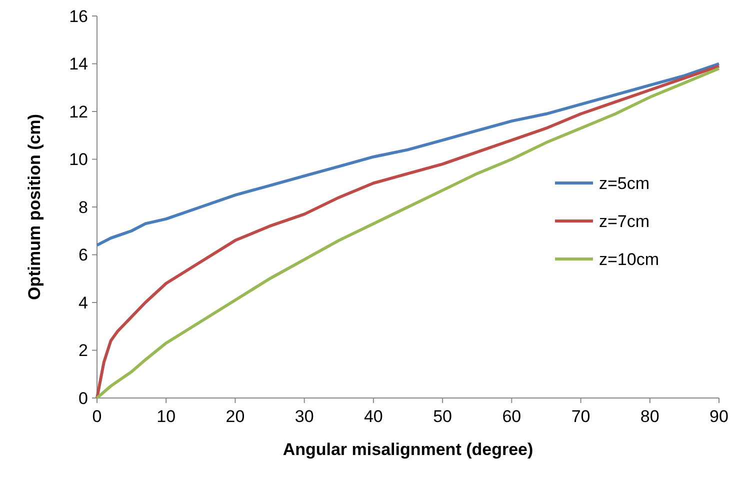  What do you see at coordinates (78, 160) in the screenshot?
I see `y-tick-label: 10` at bounding box center [78, 160].